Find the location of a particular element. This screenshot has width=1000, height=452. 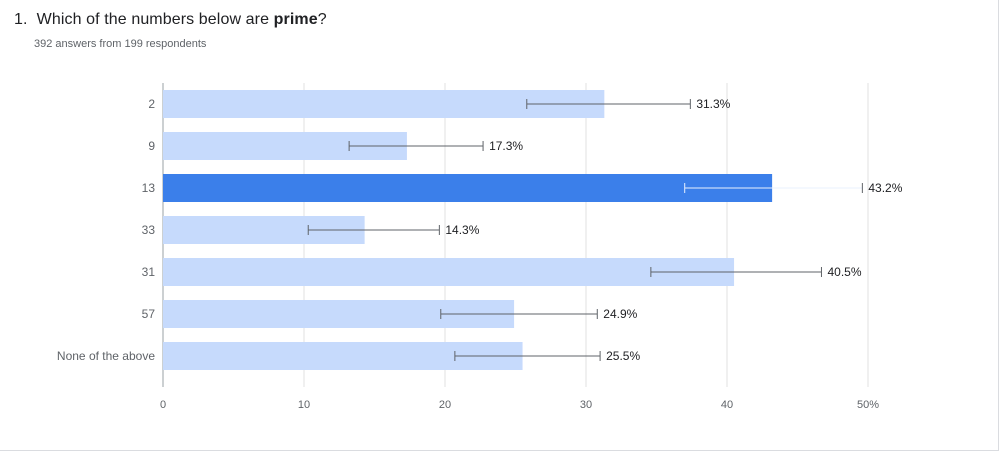

data-label: 17.3% is located at coordinates (506, 146).